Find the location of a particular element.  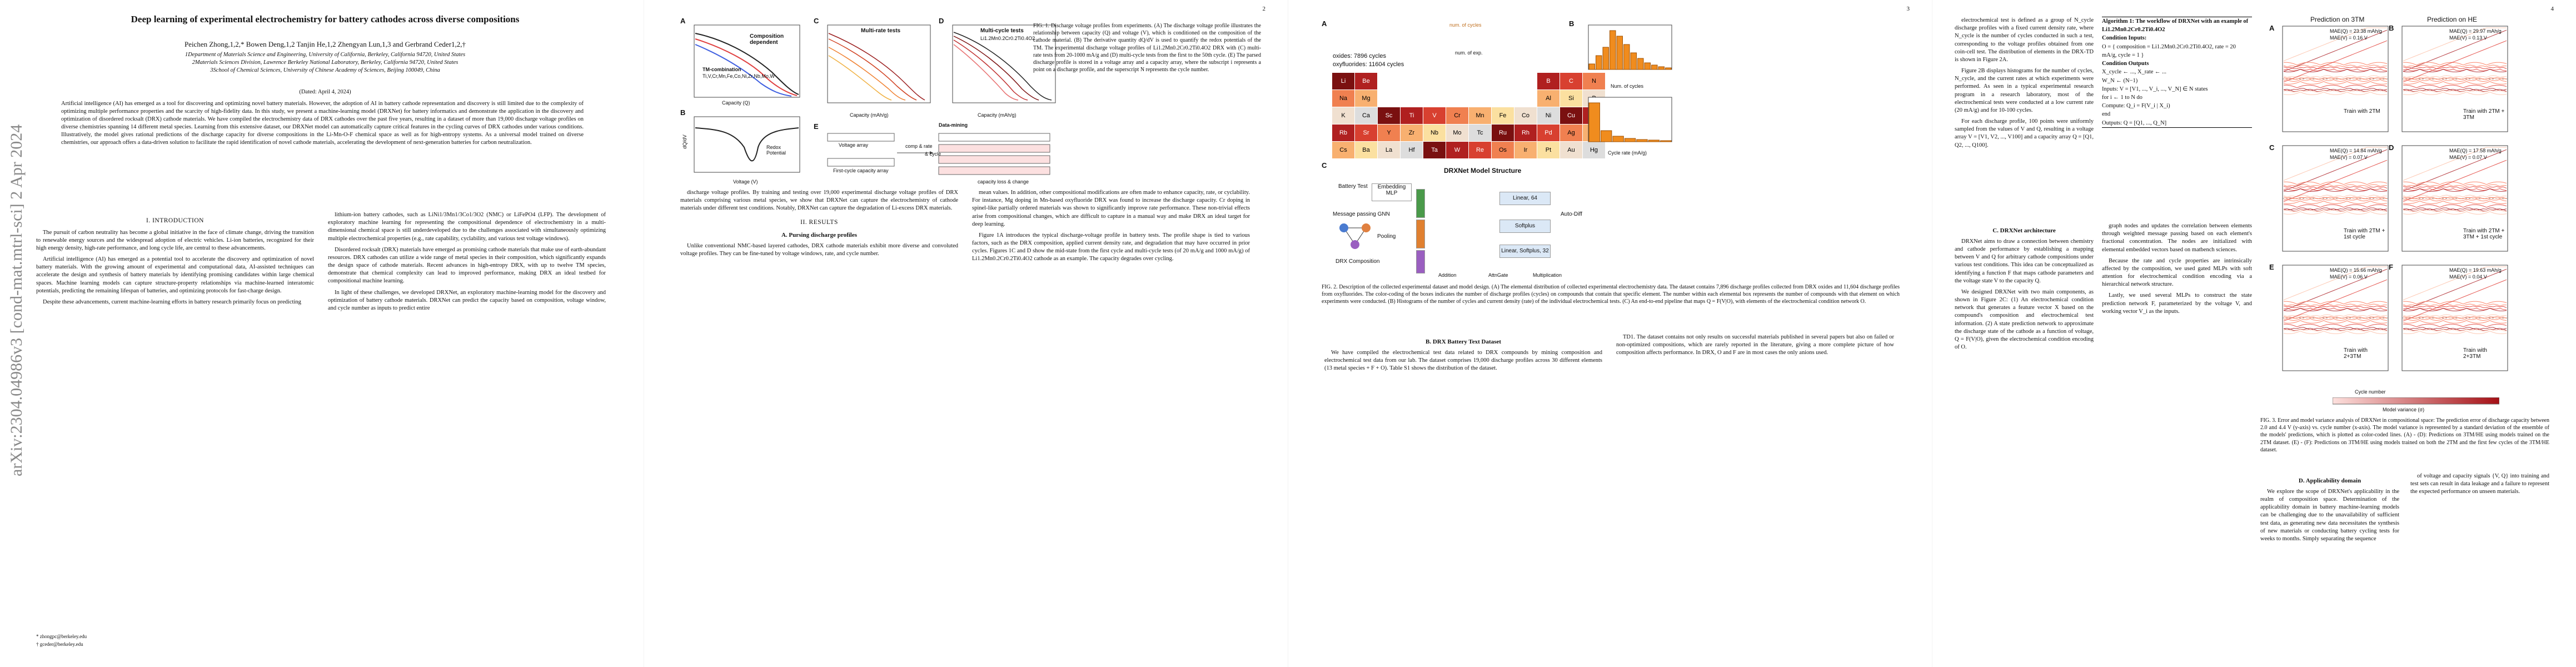

mae-v-label: MAE(V) = 0.13 V is located at coordinates (2468, 38).